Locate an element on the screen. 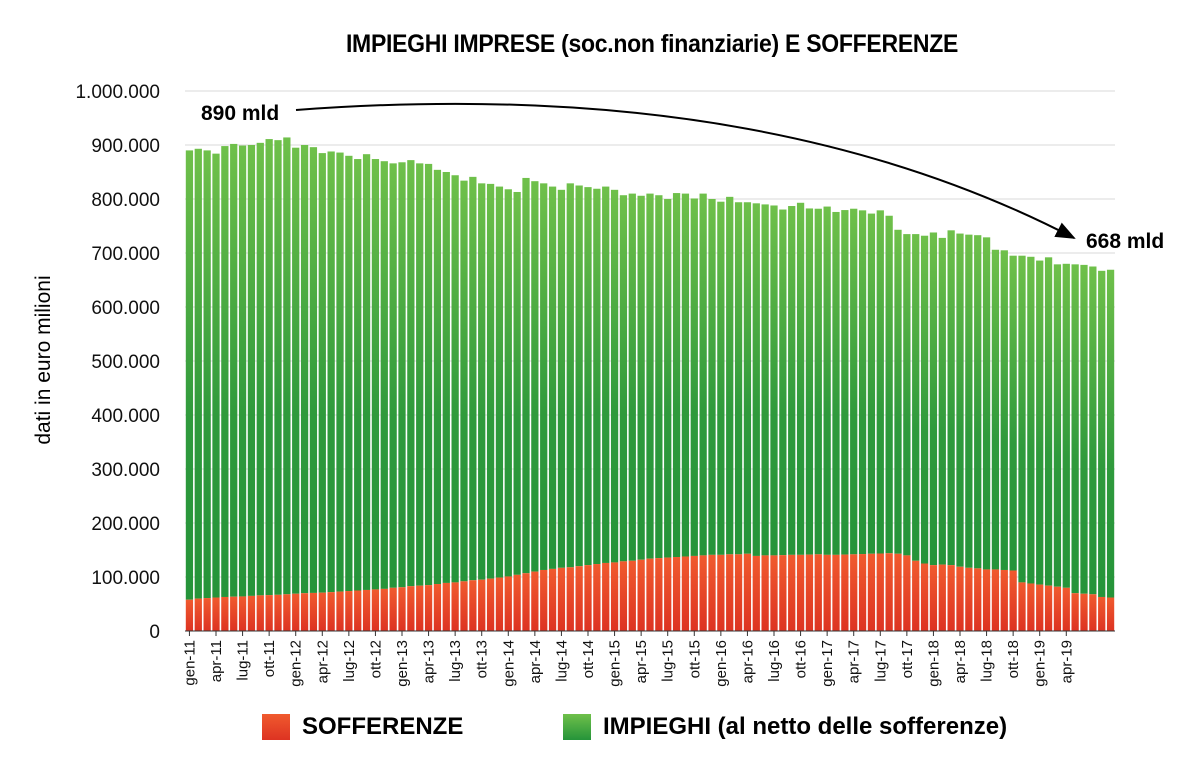 Image resolution: width=1200 pixels, height=770 pixels. y-tick-label: 800.000 is located at coordinates (125, 200).